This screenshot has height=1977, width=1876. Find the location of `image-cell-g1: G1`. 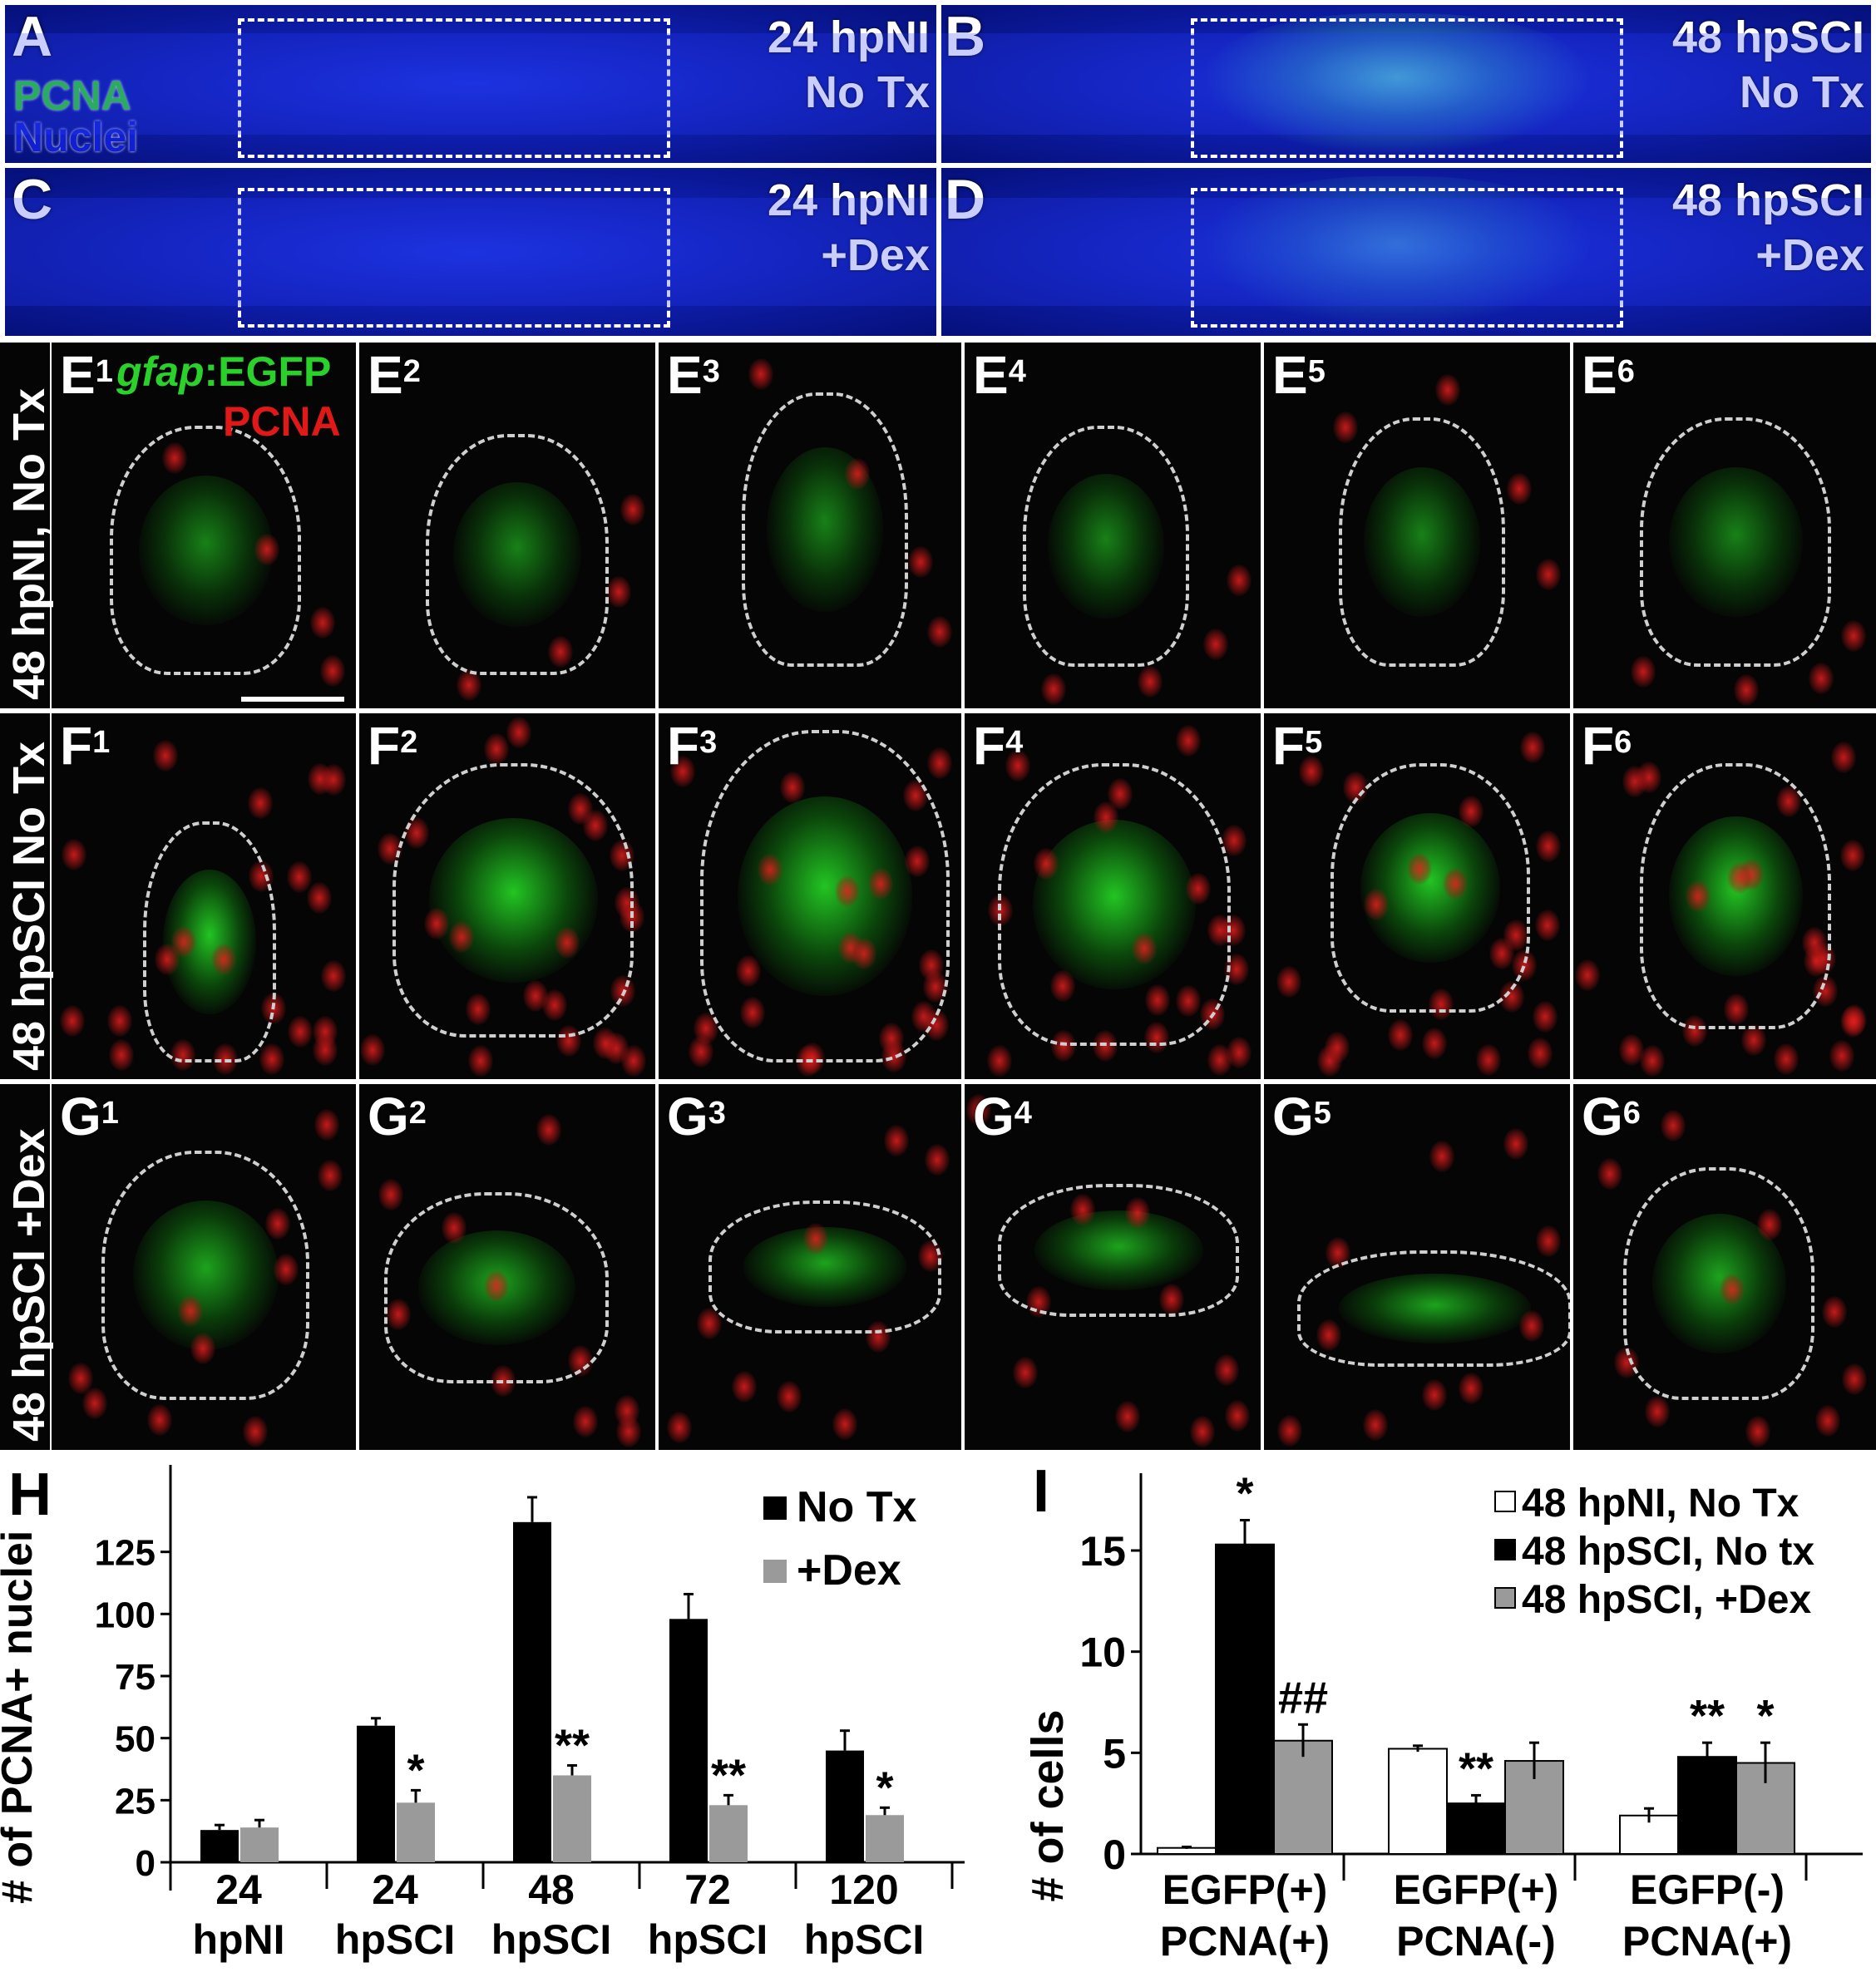

image-cell-g1: G1 is located at coordinates (204, 1267).